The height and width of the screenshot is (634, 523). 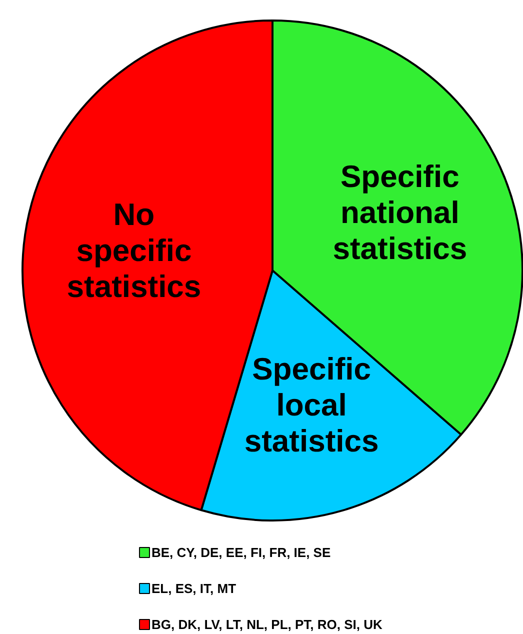 What do you see at coordinates (267, 624) in the screenshot?
I see `legend-label: BG, DK, LV, LT, NL, PL, PT, RO, SI, UK` at bounding box center [267, 624].